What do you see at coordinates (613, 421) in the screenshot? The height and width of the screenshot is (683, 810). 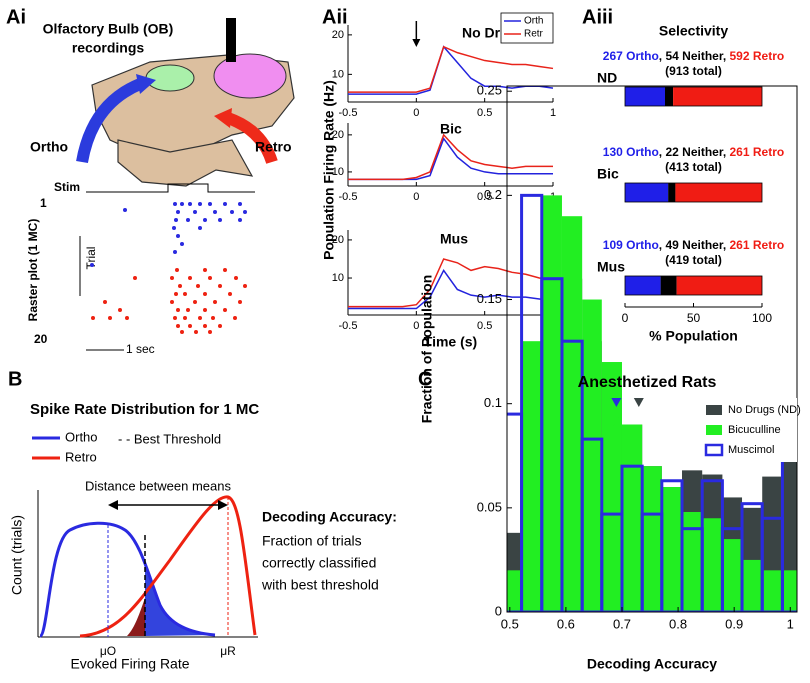 I see `mean-marker` at bounding box center [613, 421].